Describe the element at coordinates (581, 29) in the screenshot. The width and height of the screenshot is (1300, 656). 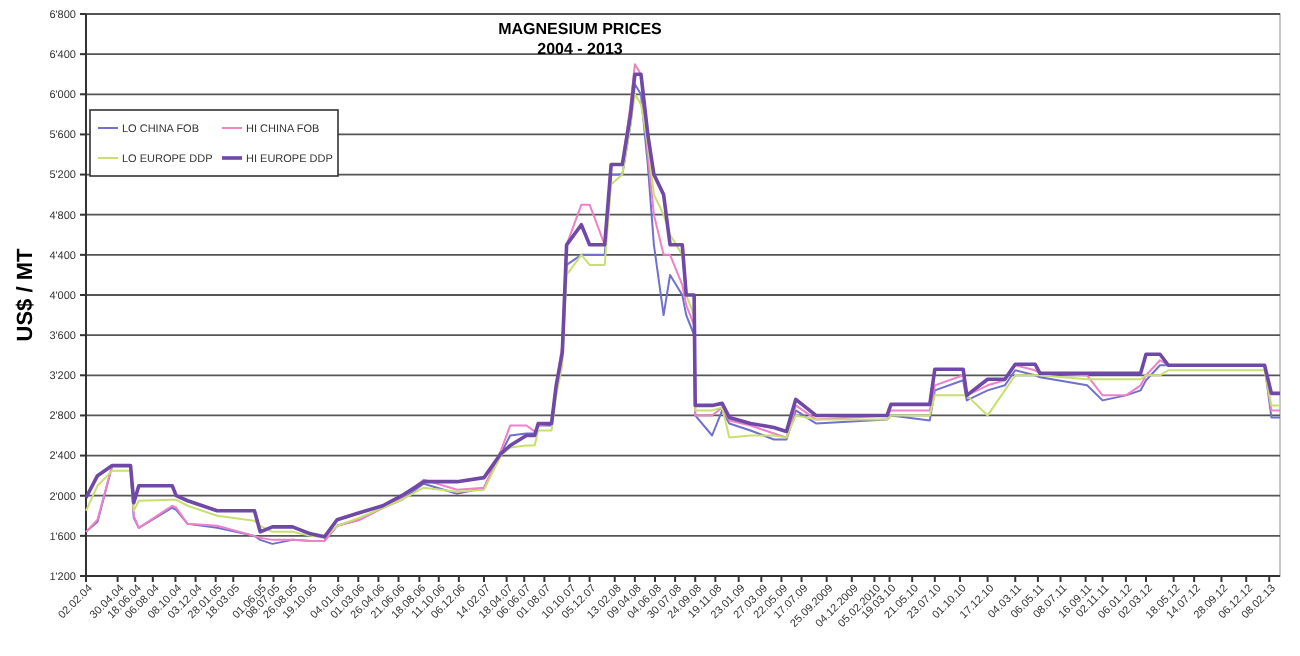
I see `chart-title: MAGNESIUM PRICES` at that location.